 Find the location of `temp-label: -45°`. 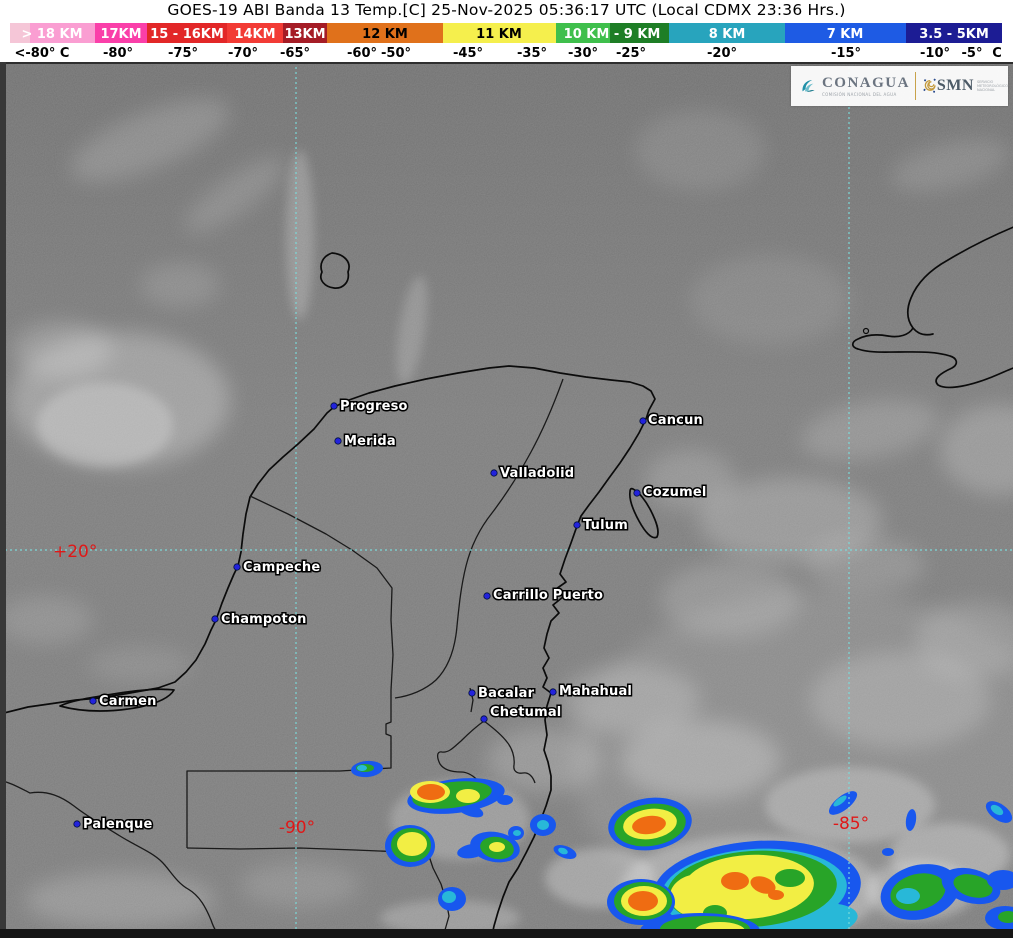

temp-label: -45° is located at coordinates (468, 53).